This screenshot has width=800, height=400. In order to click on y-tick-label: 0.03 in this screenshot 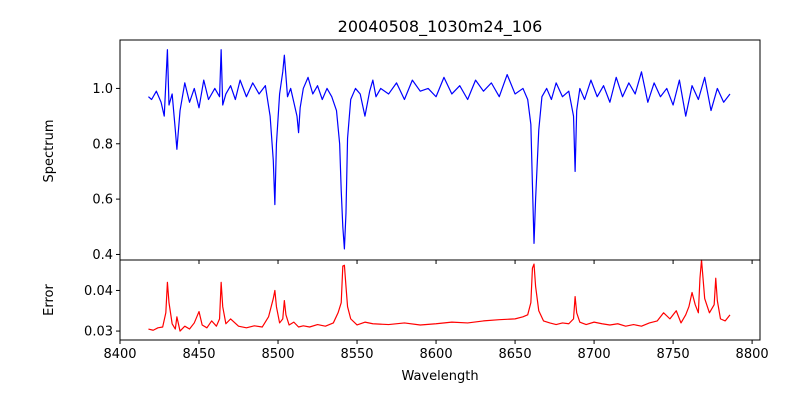, I will do `click(98, 332)`.